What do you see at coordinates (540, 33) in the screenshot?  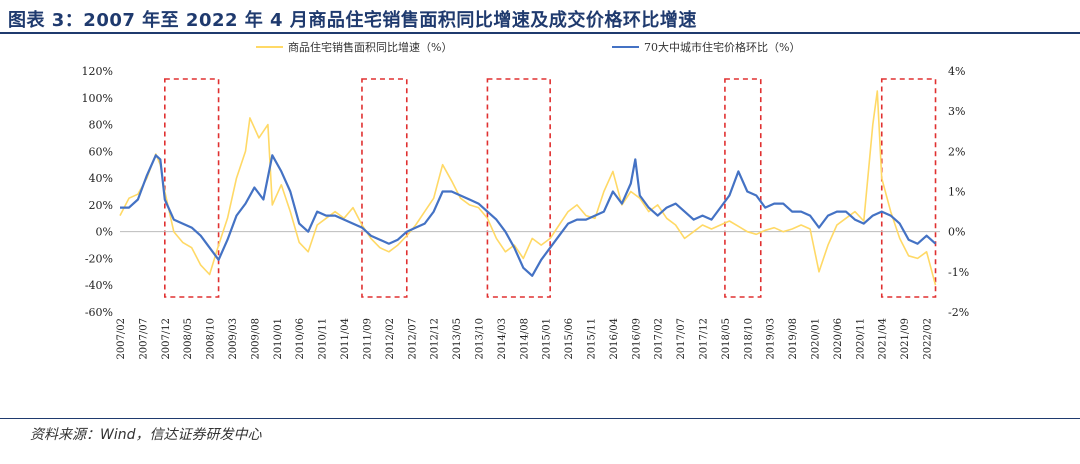 I see `title-rule` at bounding box center [540, 33].